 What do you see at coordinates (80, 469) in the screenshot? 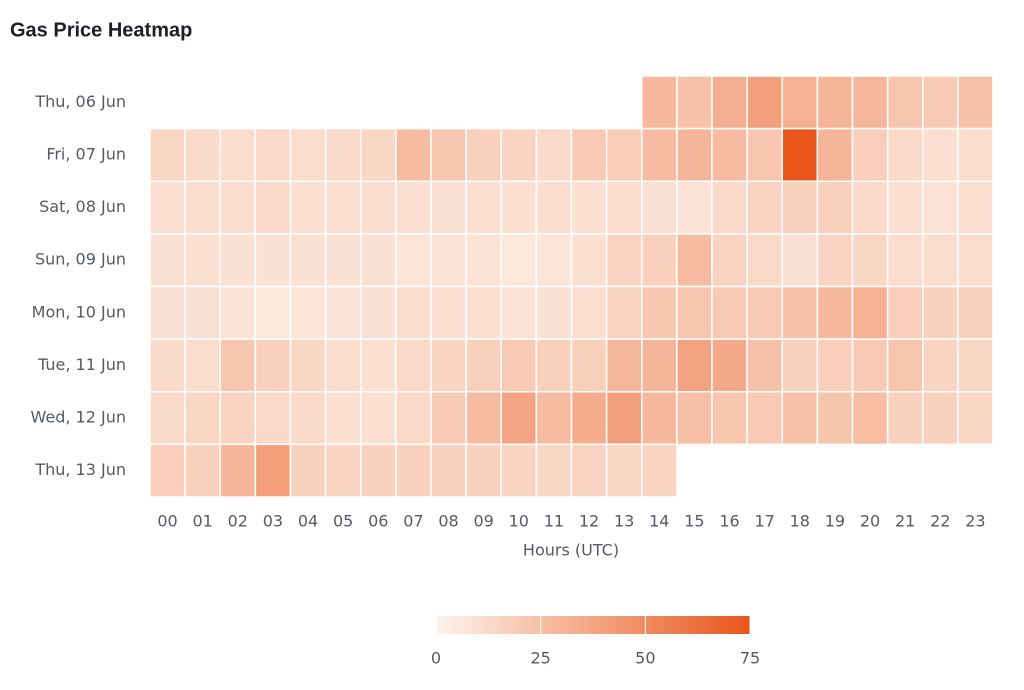
I see `y-tick-label: Thu, 13 Jun` at bounding box center [80, 469].